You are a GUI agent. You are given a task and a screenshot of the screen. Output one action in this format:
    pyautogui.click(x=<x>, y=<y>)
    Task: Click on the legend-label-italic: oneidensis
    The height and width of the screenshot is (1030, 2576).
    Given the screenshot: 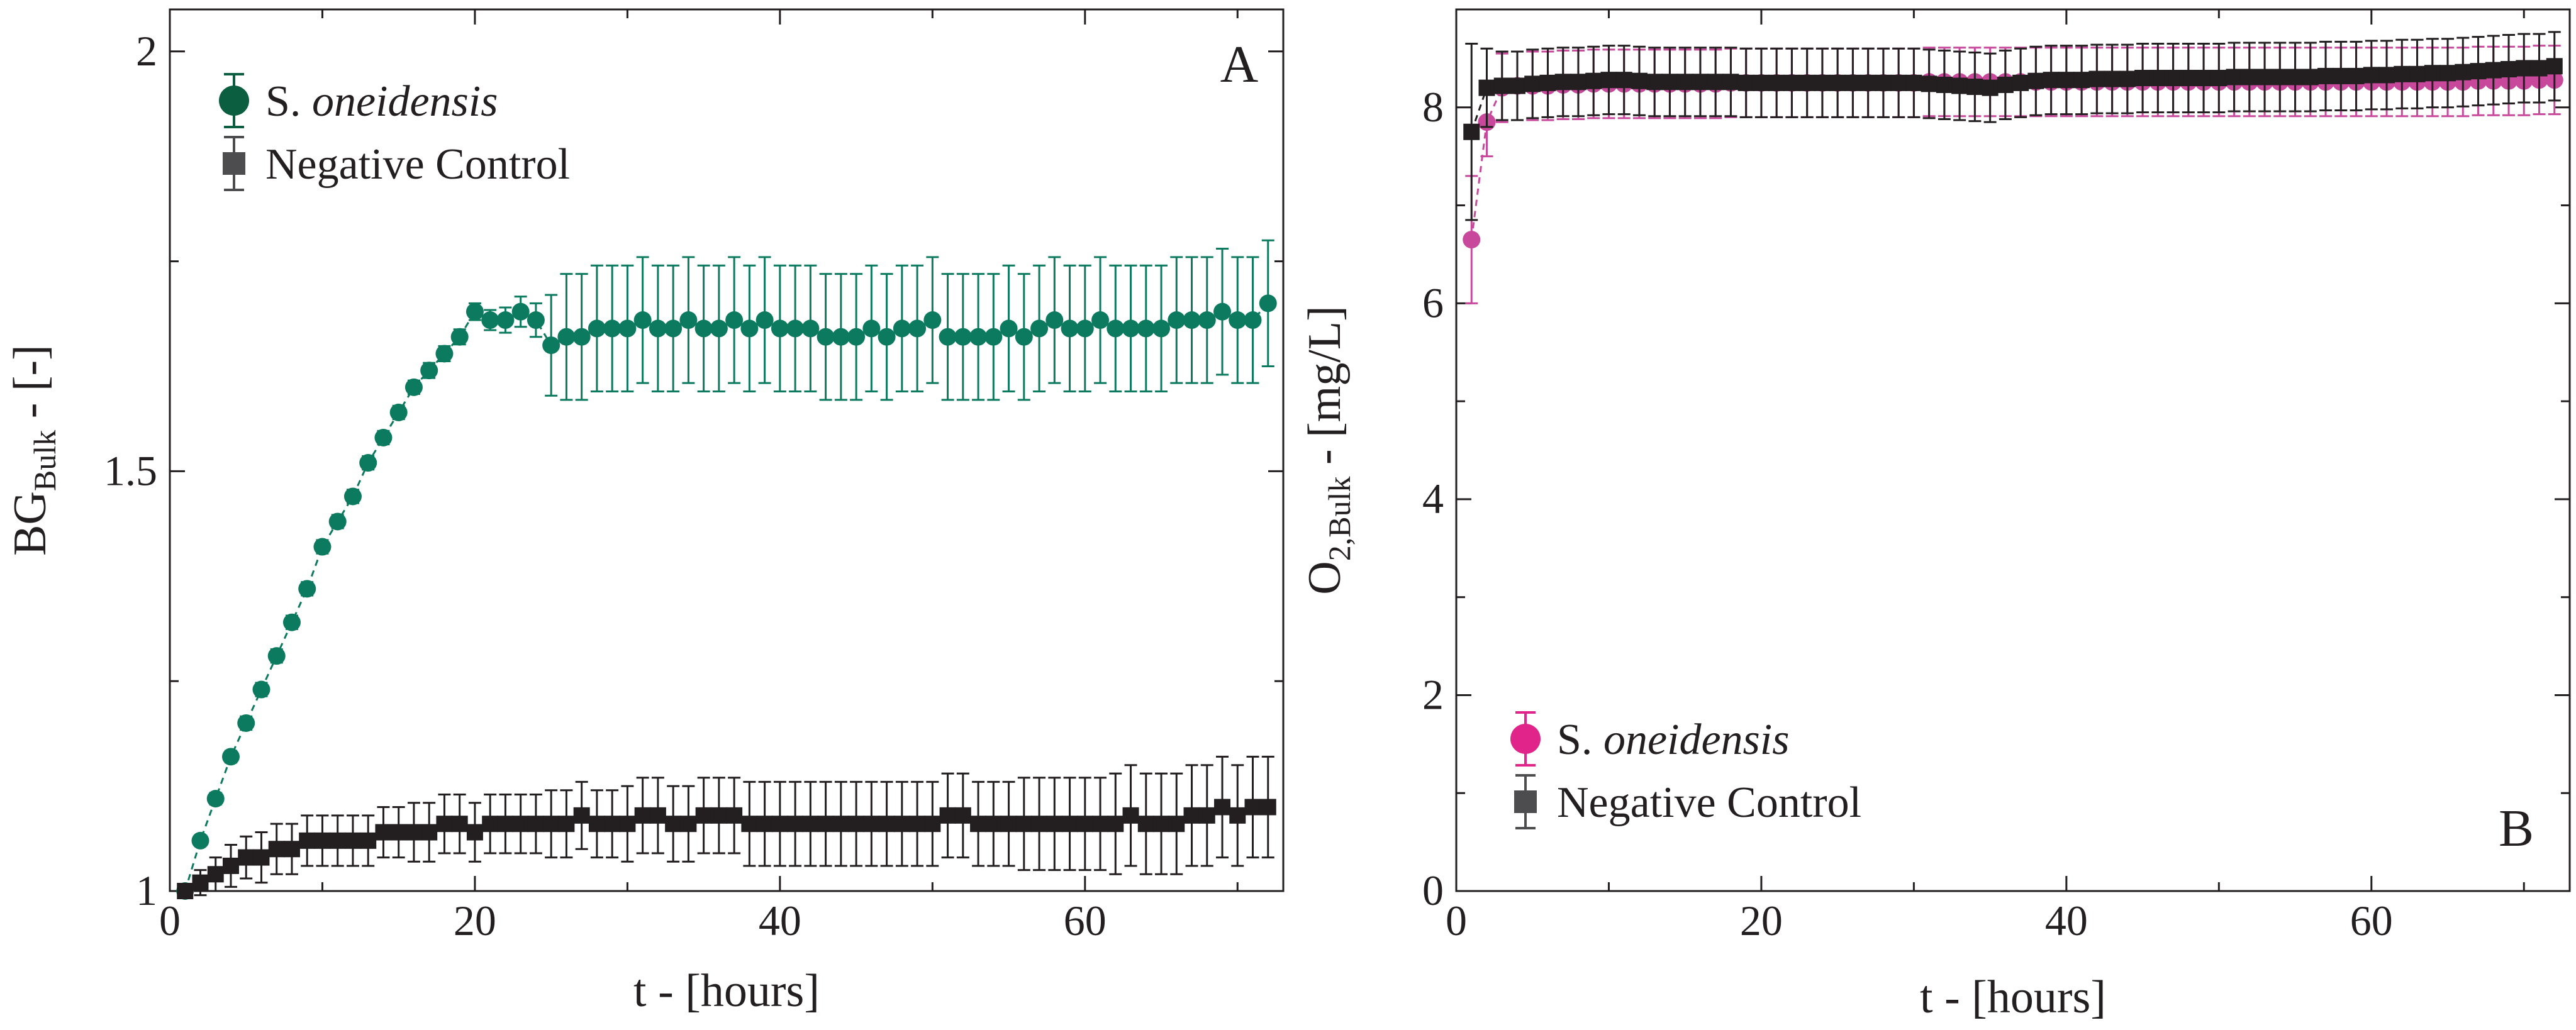 What is the action you would take?
    pyautogui.click(x=405, y=101)
    